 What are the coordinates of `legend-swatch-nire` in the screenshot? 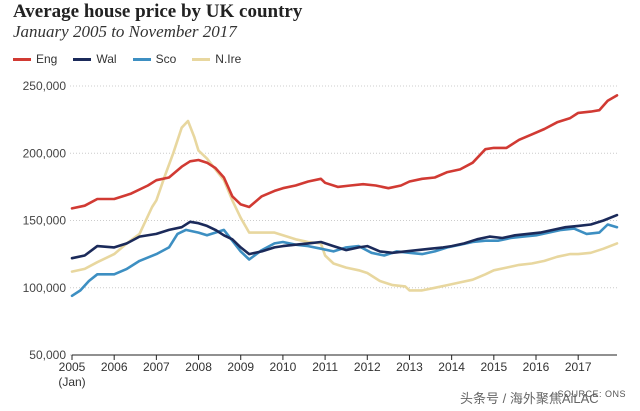 It's located at (201, 59).